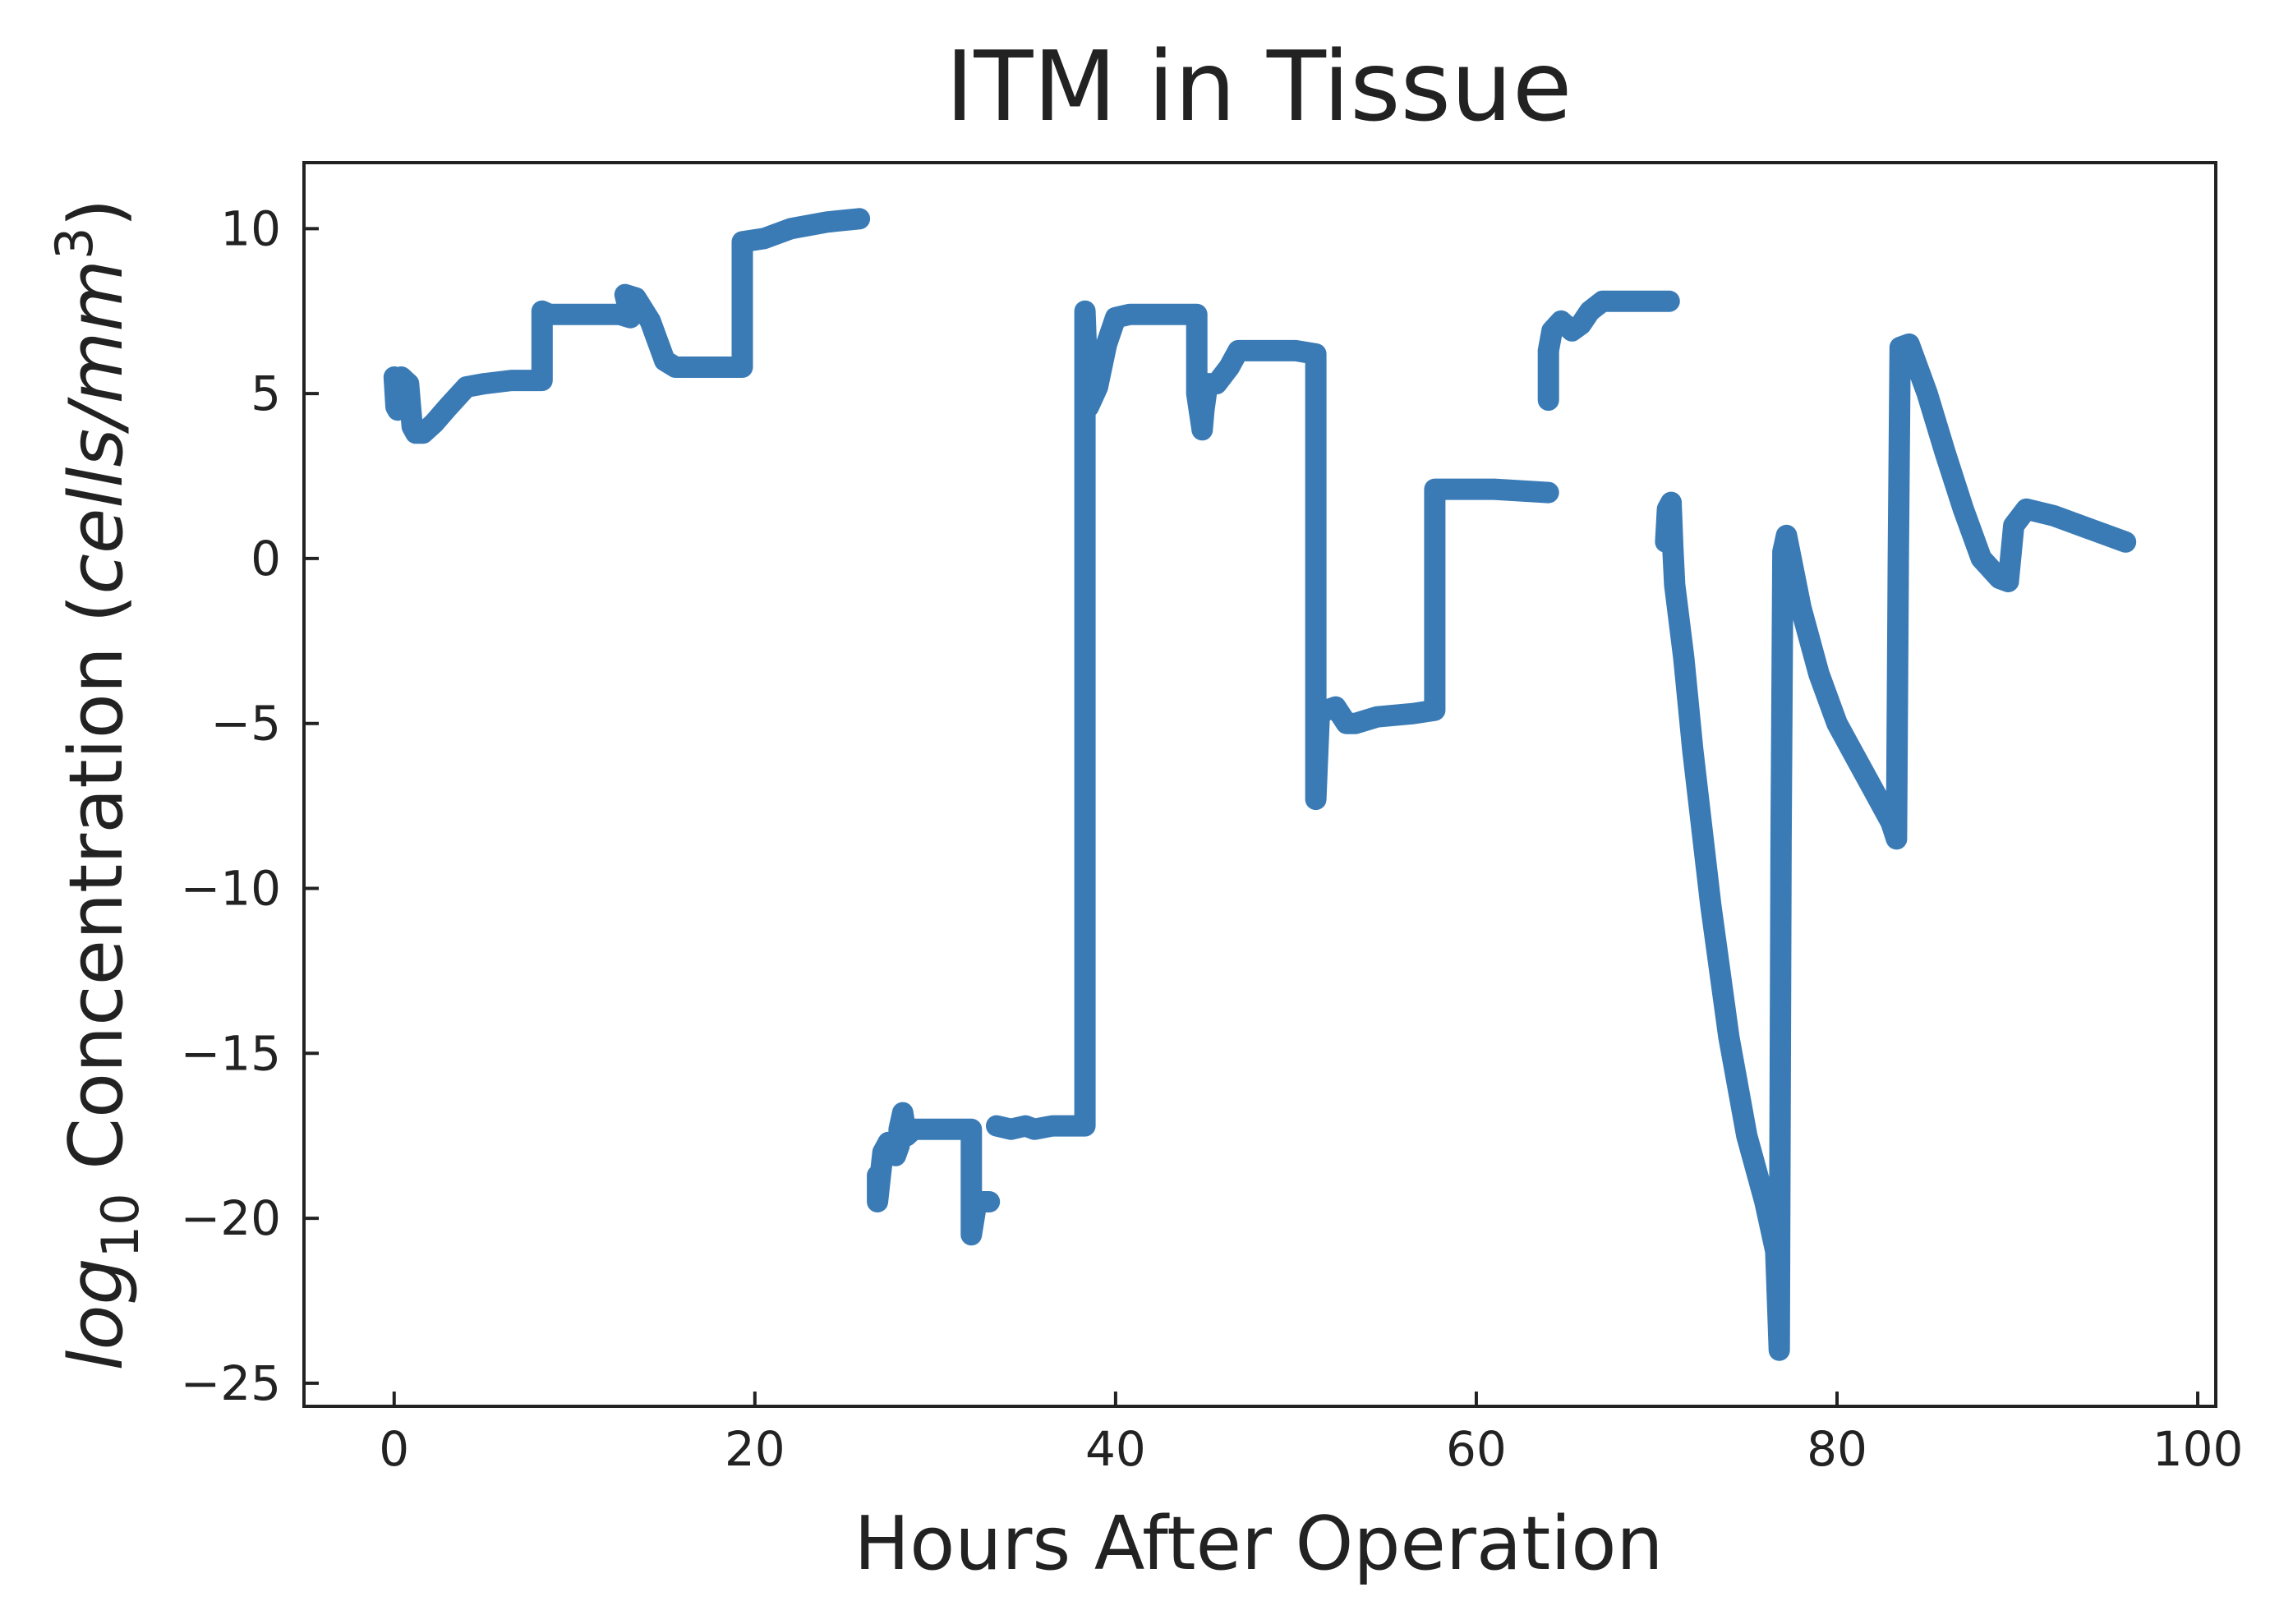  What do you see at coordinates (96, 894) in the screenshot?
I see `y-axis-label-text: Concentration (` at bounding box center [96, 894].